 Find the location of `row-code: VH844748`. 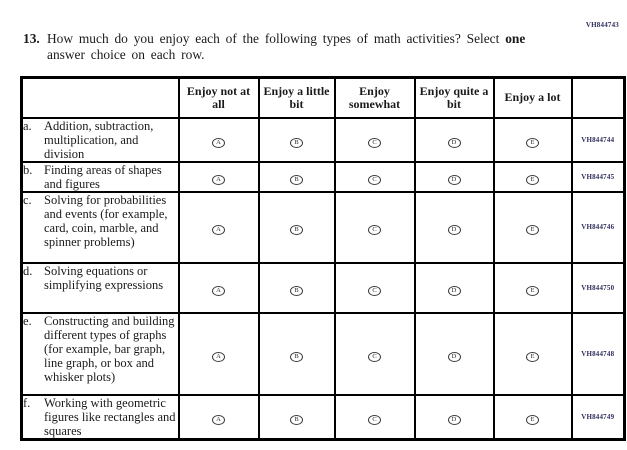

row-code: VH844748 is located at coordinates (598, 353).